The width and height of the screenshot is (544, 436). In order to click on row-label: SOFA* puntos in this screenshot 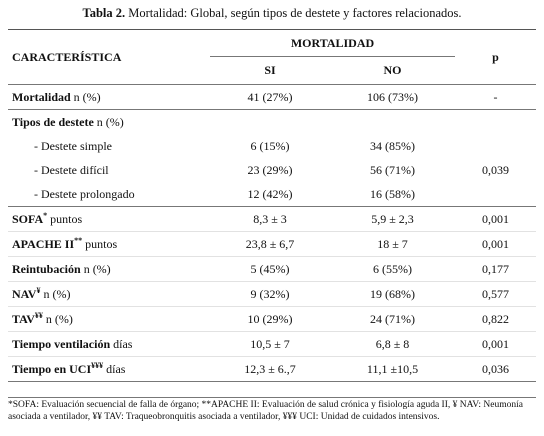, I will do `click(109, 219)`.